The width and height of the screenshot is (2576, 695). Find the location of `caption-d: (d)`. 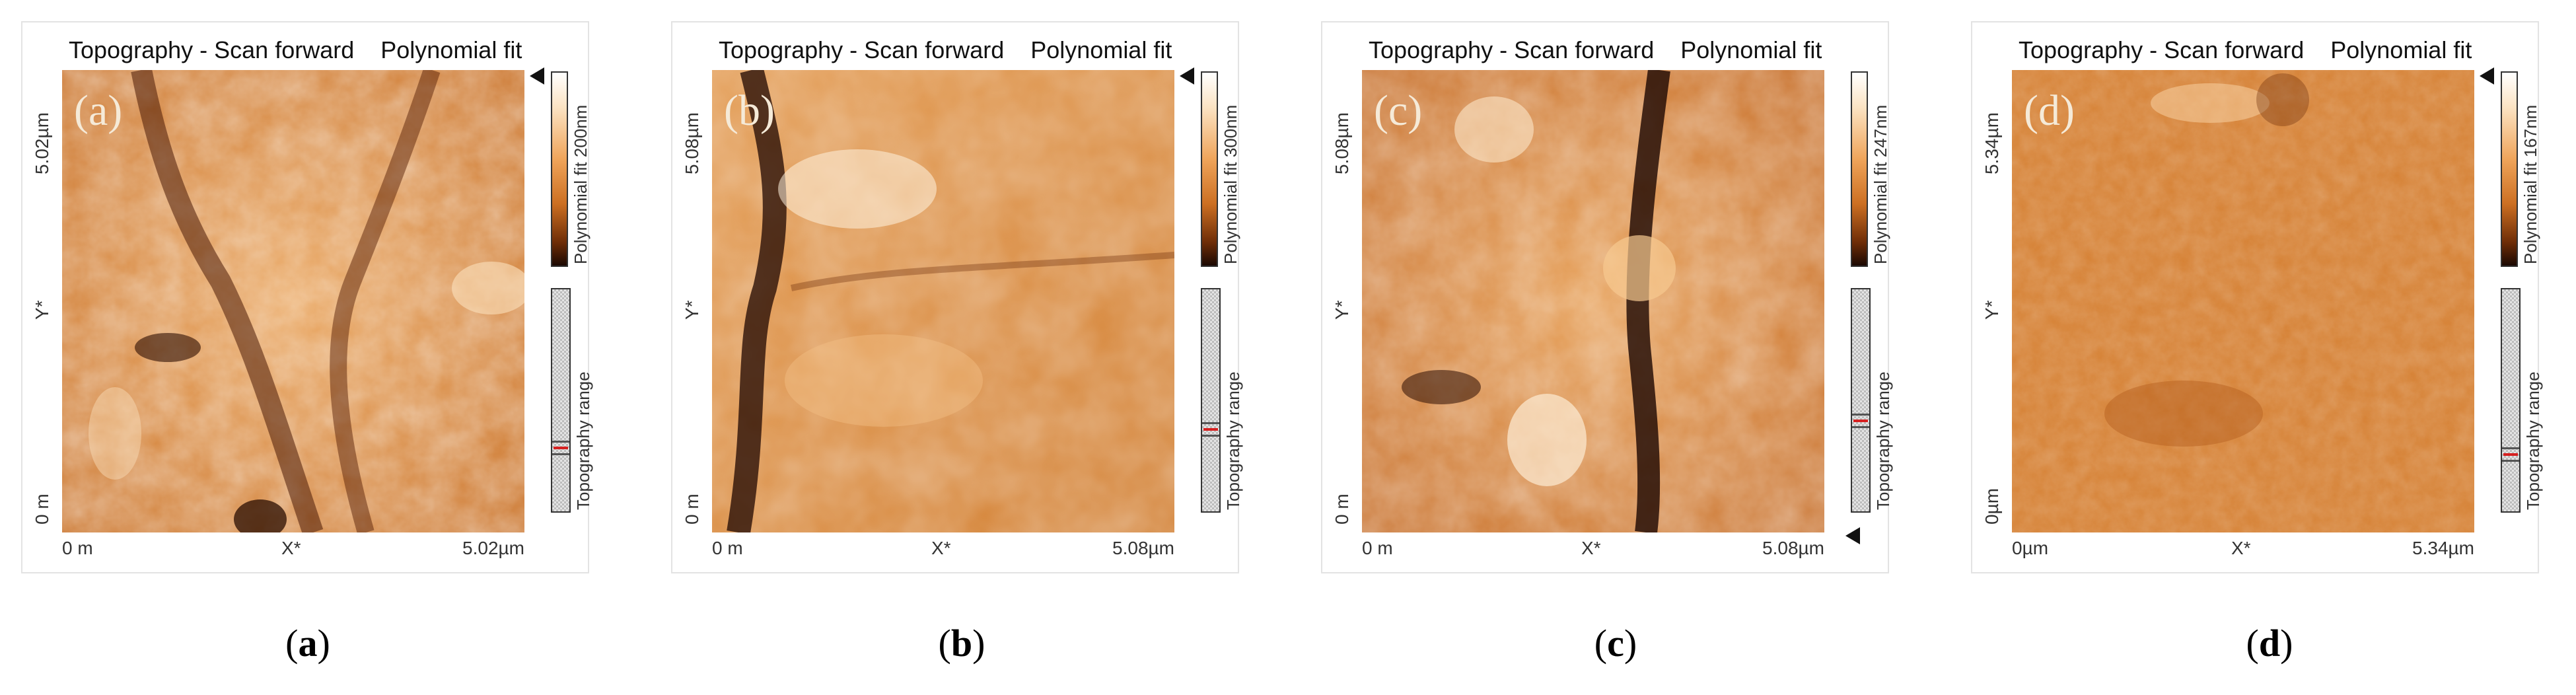

caption-d: (d) is located at coordinates (2269, 643).